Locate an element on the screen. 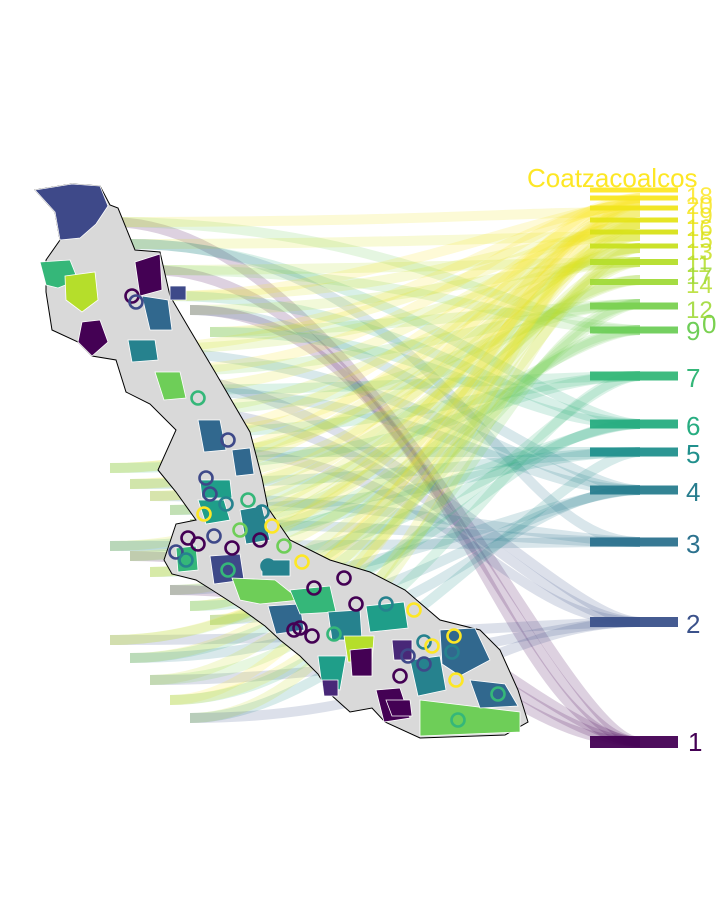  rank-label-coatzacoalcos: Coatzacoalcos is located at coordinates (612, 178).